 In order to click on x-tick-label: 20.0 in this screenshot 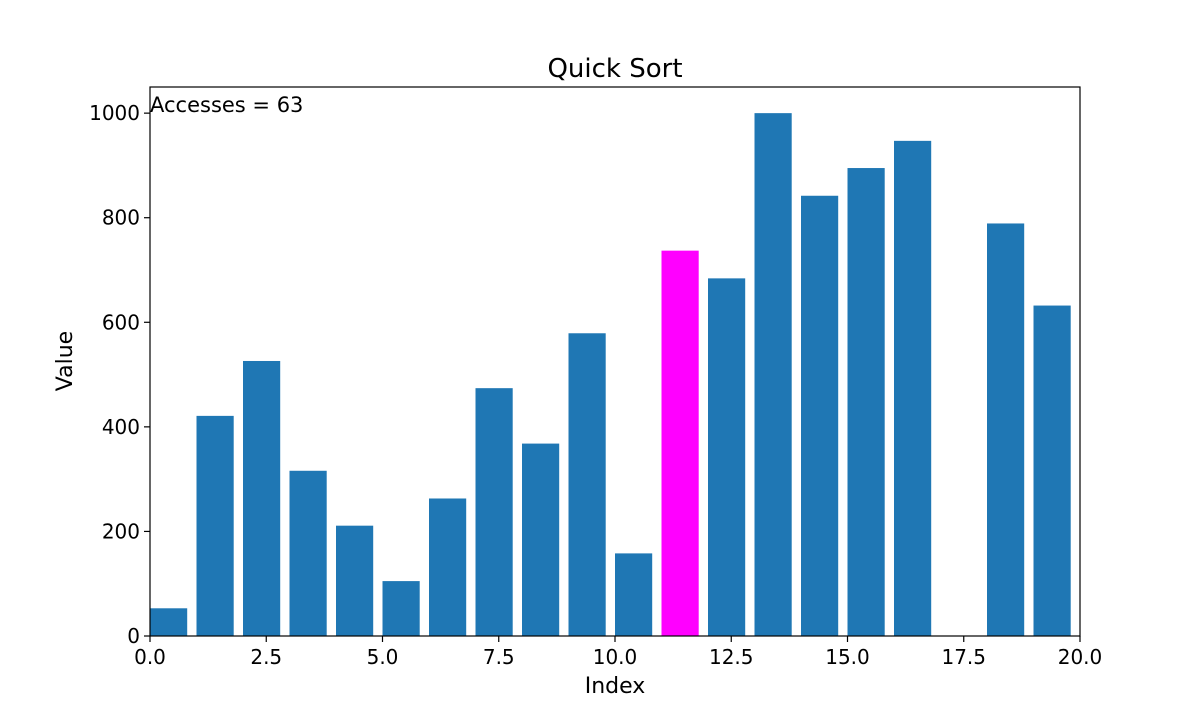, I will do `click(1080, 657)`.